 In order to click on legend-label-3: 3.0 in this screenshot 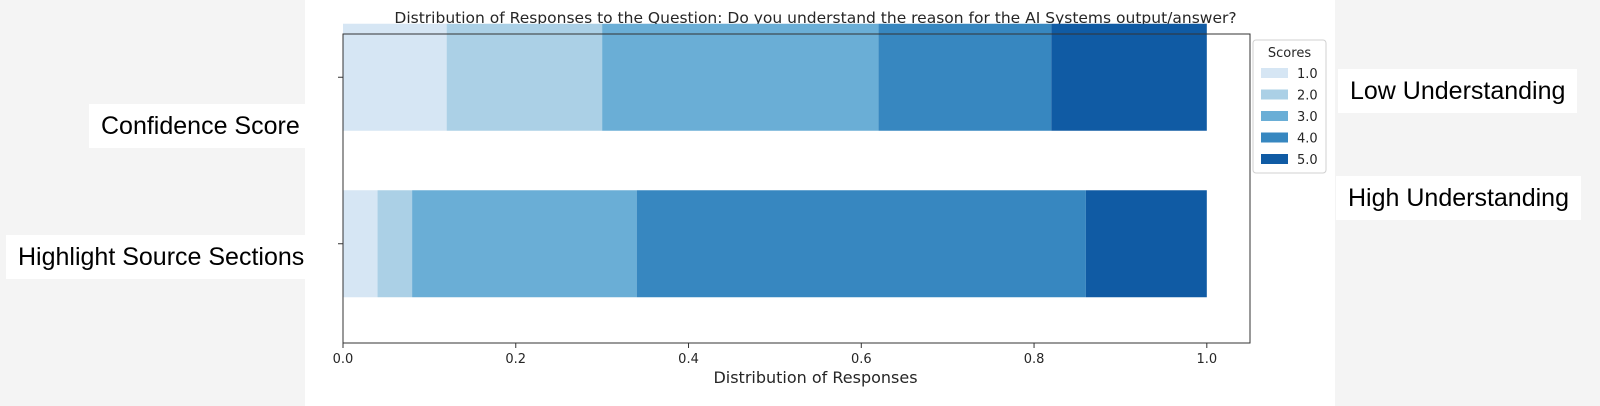, I will do `click(1307, 117)`.